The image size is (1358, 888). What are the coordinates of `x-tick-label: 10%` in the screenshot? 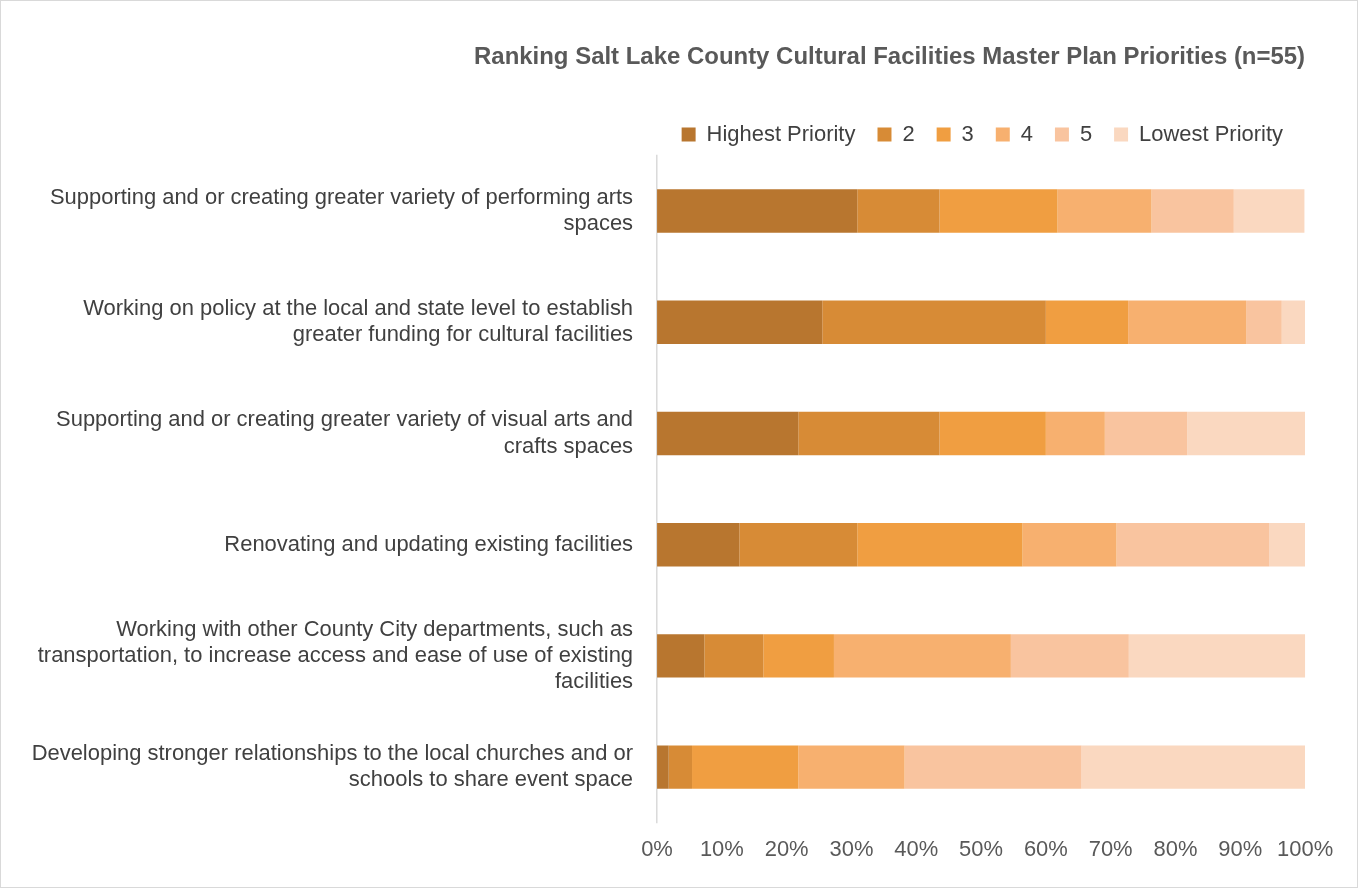 It's located at (721, 848).